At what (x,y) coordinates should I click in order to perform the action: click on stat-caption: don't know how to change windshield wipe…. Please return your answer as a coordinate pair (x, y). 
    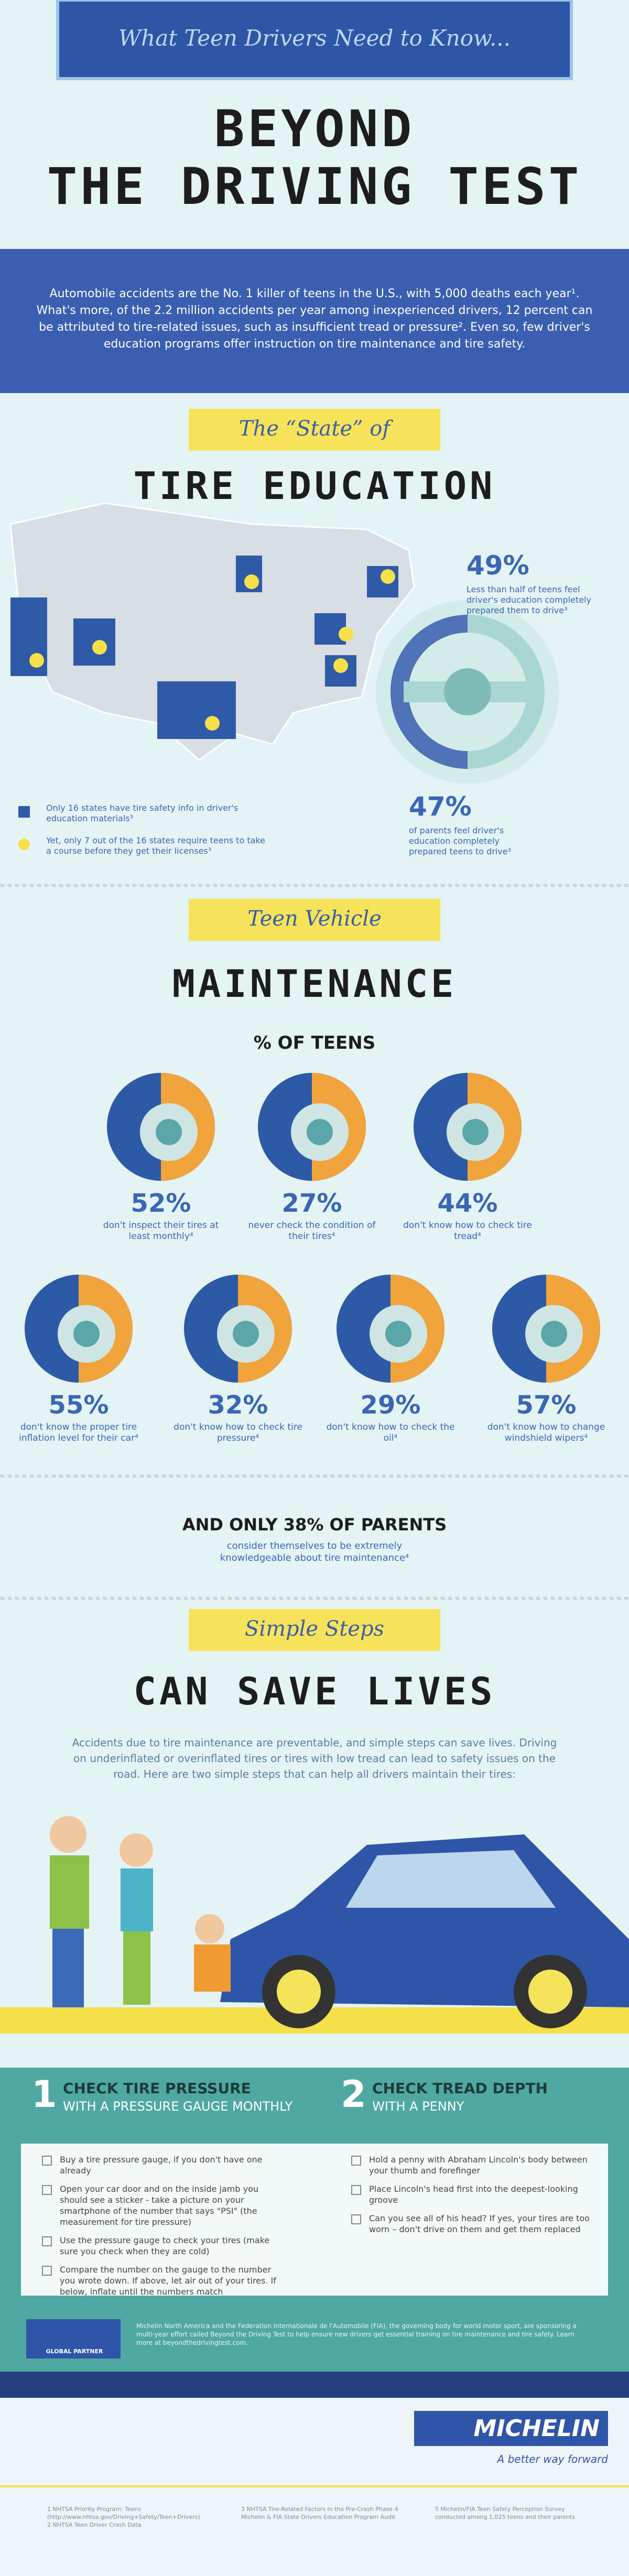
    Looking at the image, I should click on (546, 1432).